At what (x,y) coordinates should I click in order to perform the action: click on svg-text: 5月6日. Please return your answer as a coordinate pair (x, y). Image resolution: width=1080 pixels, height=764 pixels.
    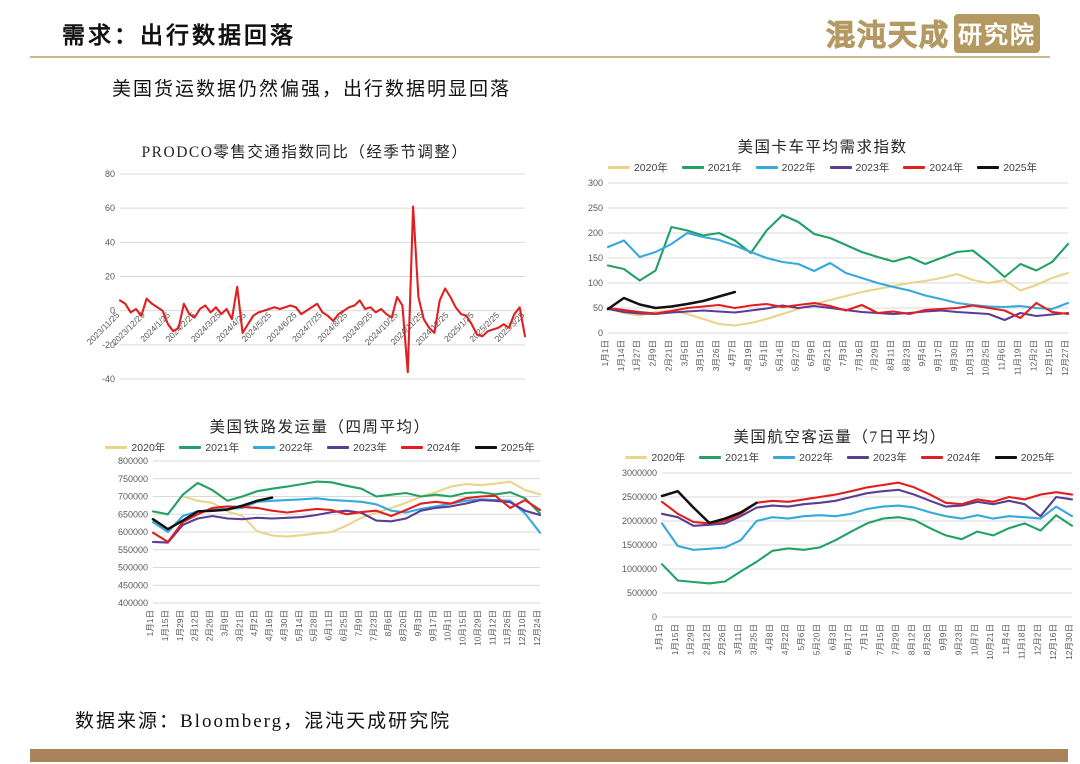
    Looking at the image, I should click on (801, 637).